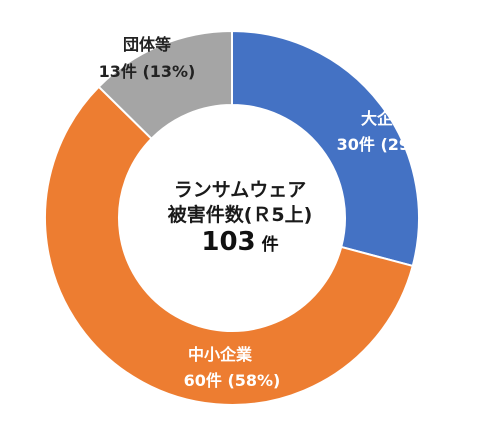 The width and height of the screenshot is (487, 446). Describe the element at coordinates (220, 354) in the screenshot. I see `slice-label-name: 中小企業` at that location.